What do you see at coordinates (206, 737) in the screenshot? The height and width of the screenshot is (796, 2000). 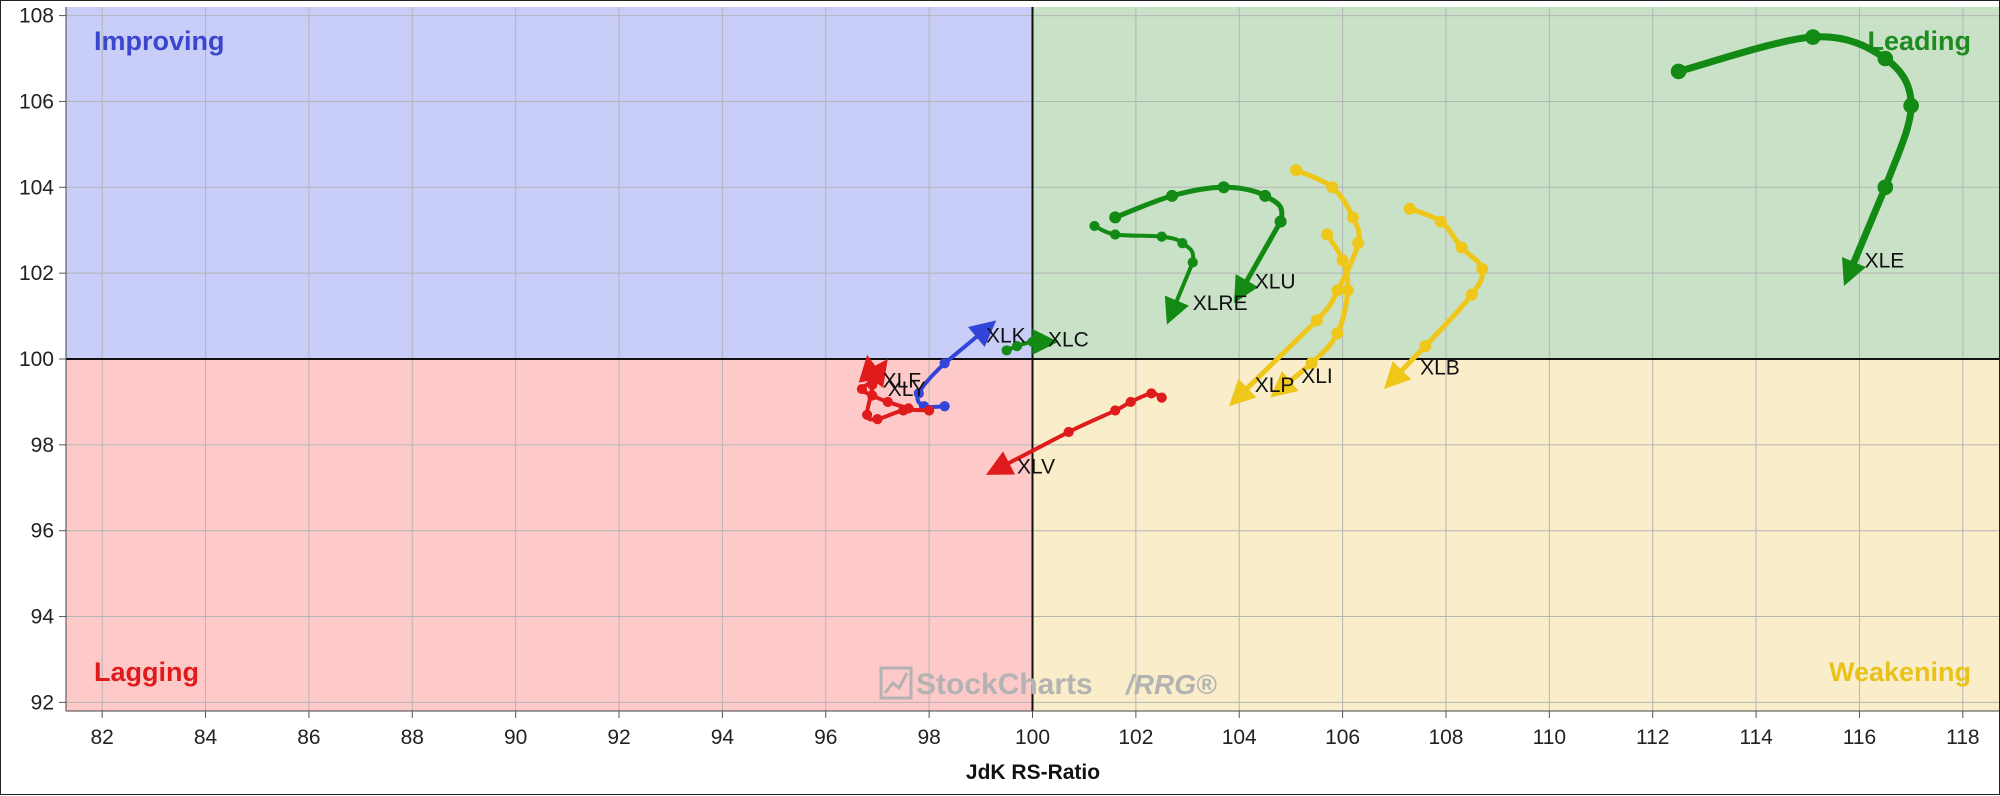 I see `x-tick-label: 84` at bounding box center [206, 737].